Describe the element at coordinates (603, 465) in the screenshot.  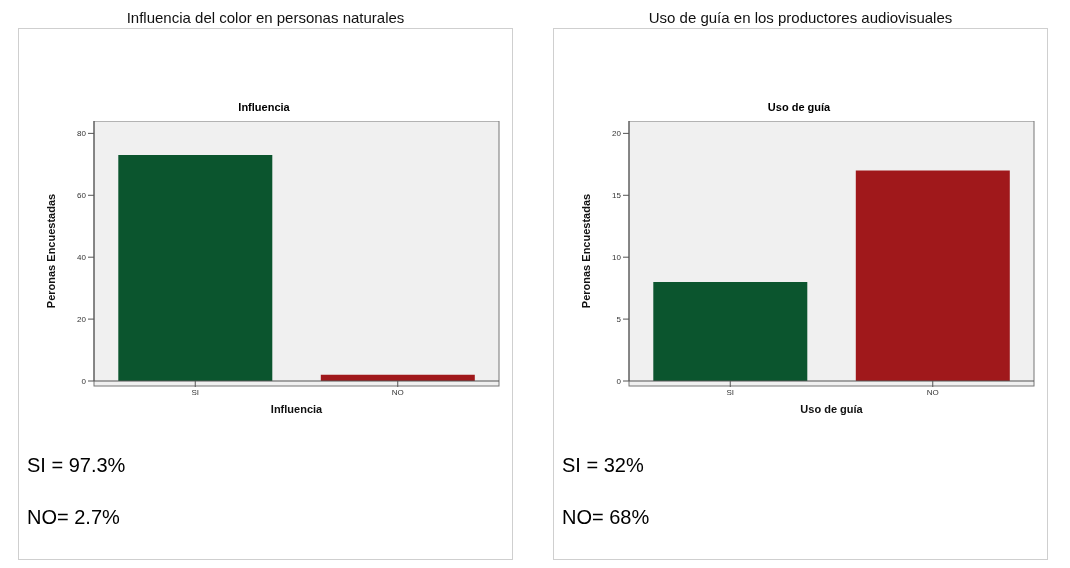
I see `text: SI = 32%` at that location.